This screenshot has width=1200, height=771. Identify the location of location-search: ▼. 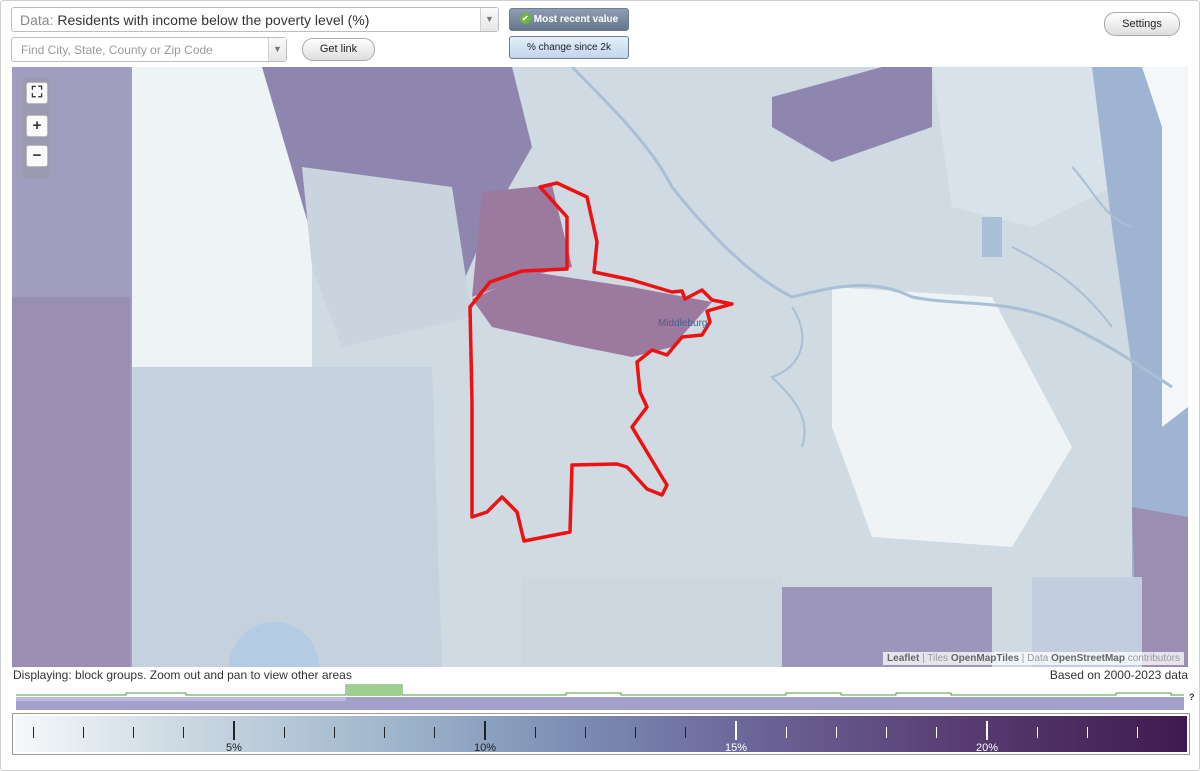
(149, 49).